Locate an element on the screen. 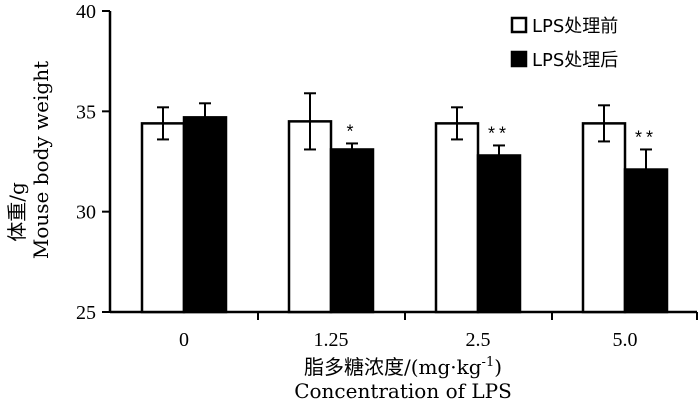 This screenshot has height=404, width=700. x-tick-label: 5.0 is located at coordinates (625, 340).